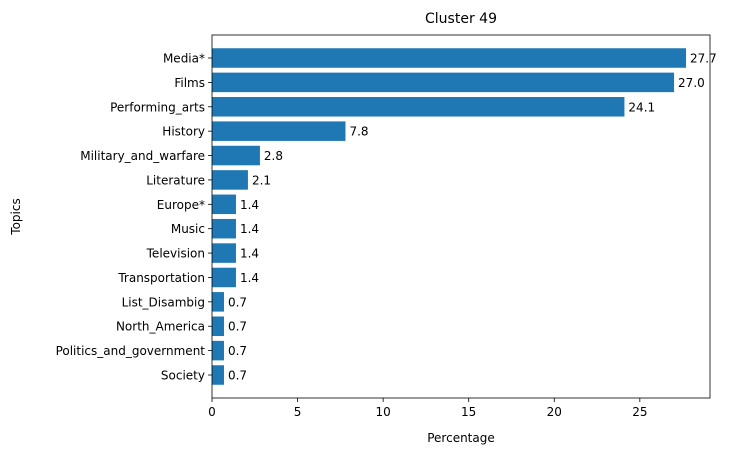 The height and width of the screenshot is (455, 729). I want to click on y-tick-label-2: Performing_arts, so click(157, 107).